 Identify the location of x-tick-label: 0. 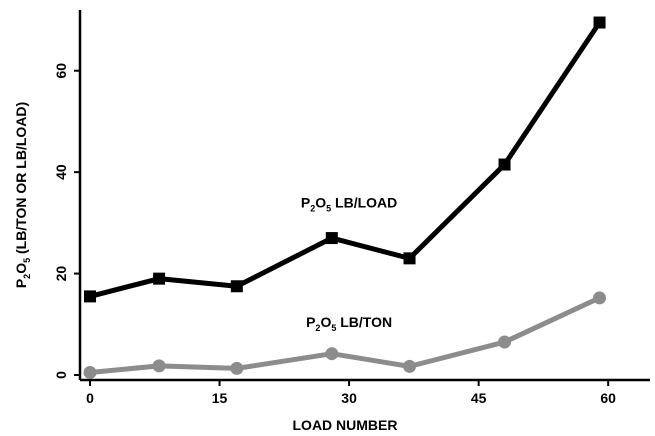
(90, 398).